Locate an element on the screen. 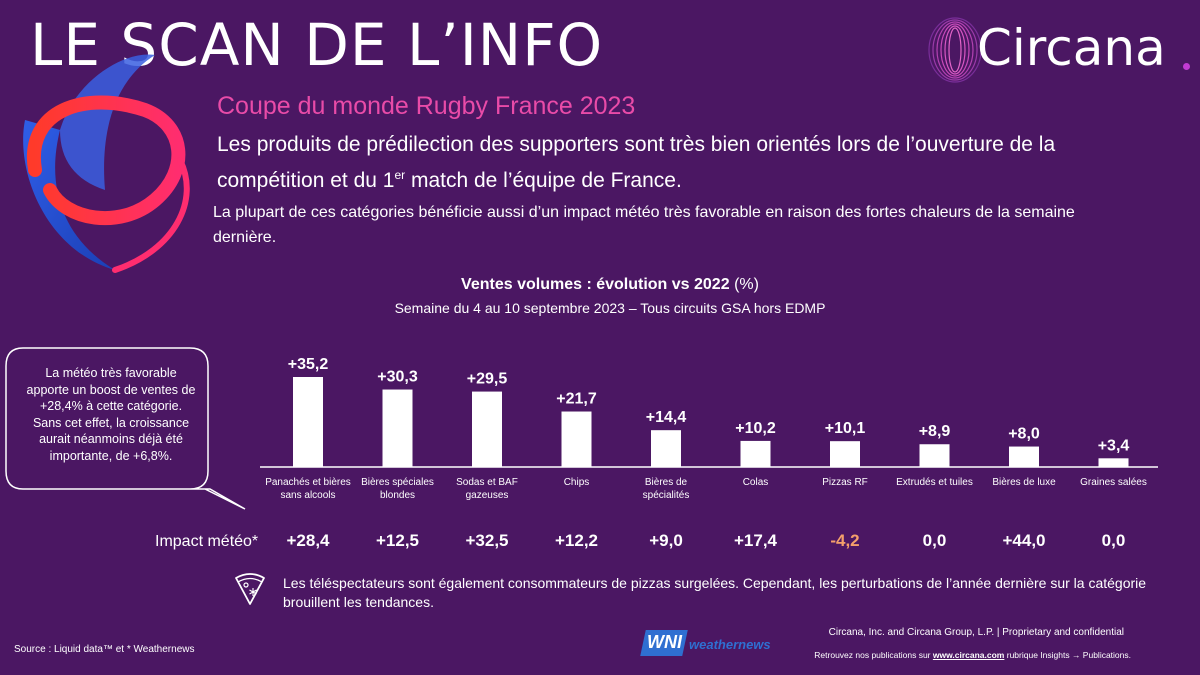 Image resolution: width=1200 pixels, height=675 pixels. rugby-world-cup-logo-icon is located at coordinates (106, 163).